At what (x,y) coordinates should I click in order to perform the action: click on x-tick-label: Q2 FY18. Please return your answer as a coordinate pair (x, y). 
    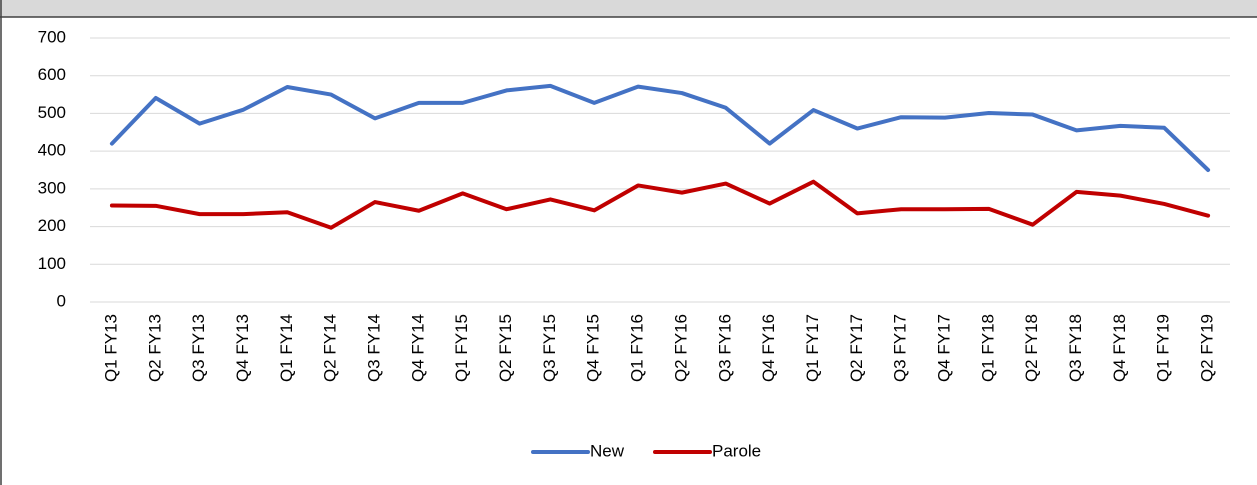
    Looking at the image, I should click on (1031, 348).